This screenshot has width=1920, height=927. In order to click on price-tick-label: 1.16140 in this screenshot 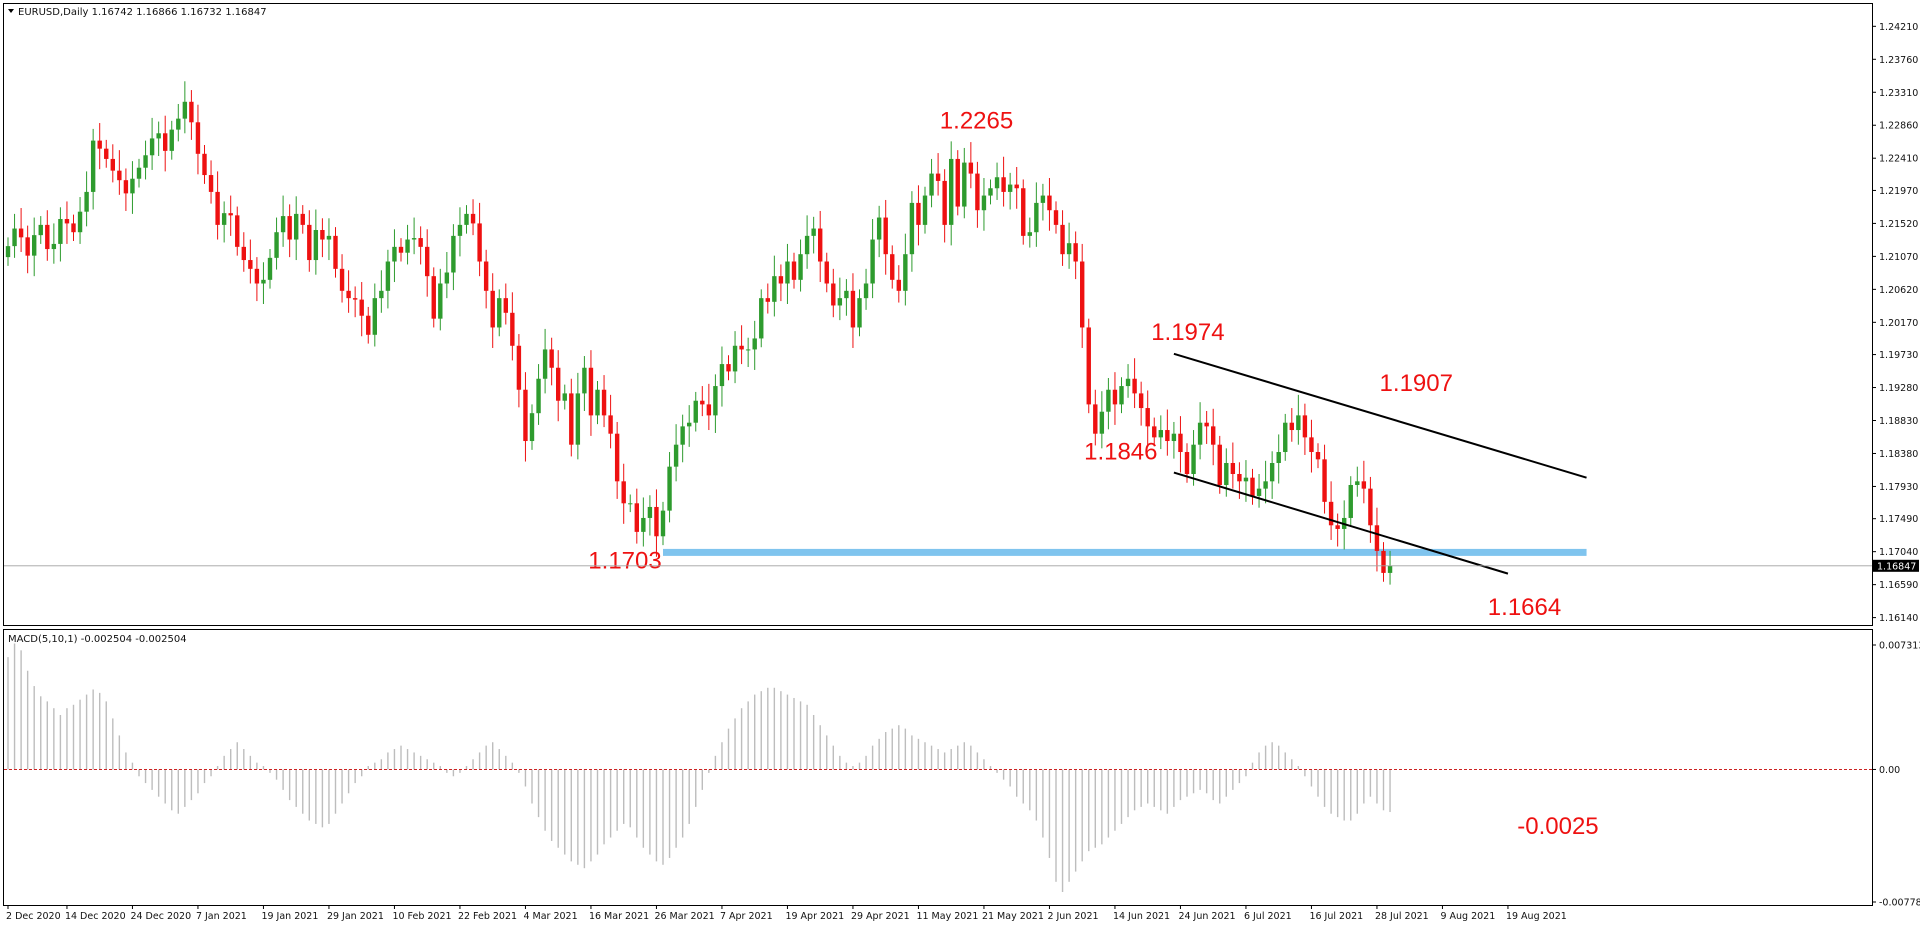, I will do `click(1898, 618)`.